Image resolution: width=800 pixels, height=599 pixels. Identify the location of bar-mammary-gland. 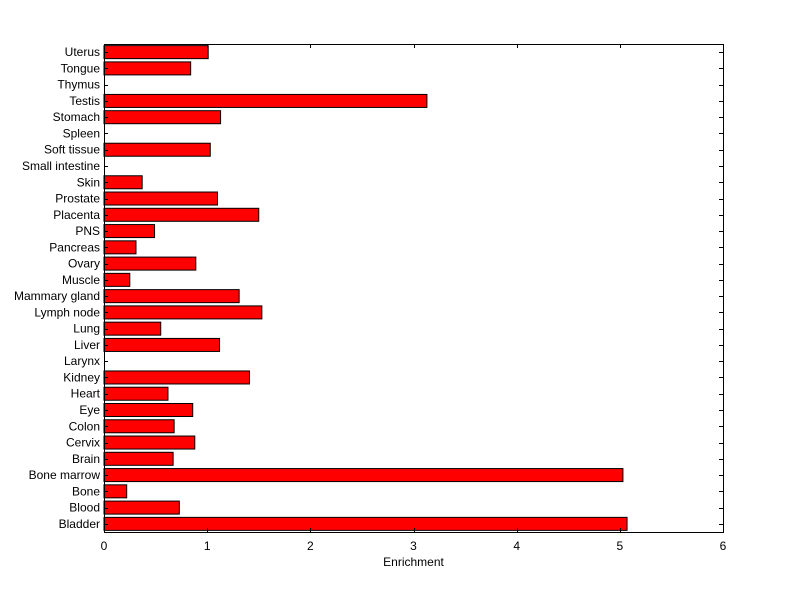
(171, 296).